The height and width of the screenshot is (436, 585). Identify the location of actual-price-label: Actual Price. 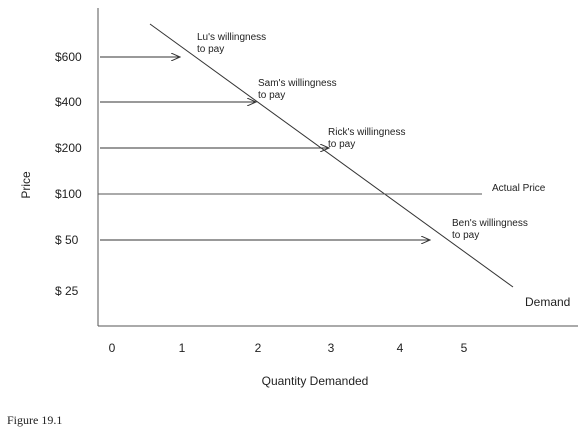
(519, 188).